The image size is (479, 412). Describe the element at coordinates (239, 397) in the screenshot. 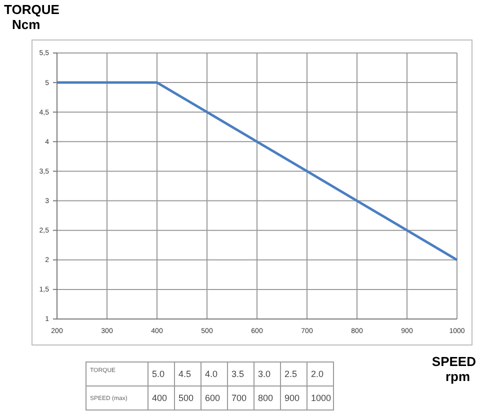

I see `text: 700` at that location.